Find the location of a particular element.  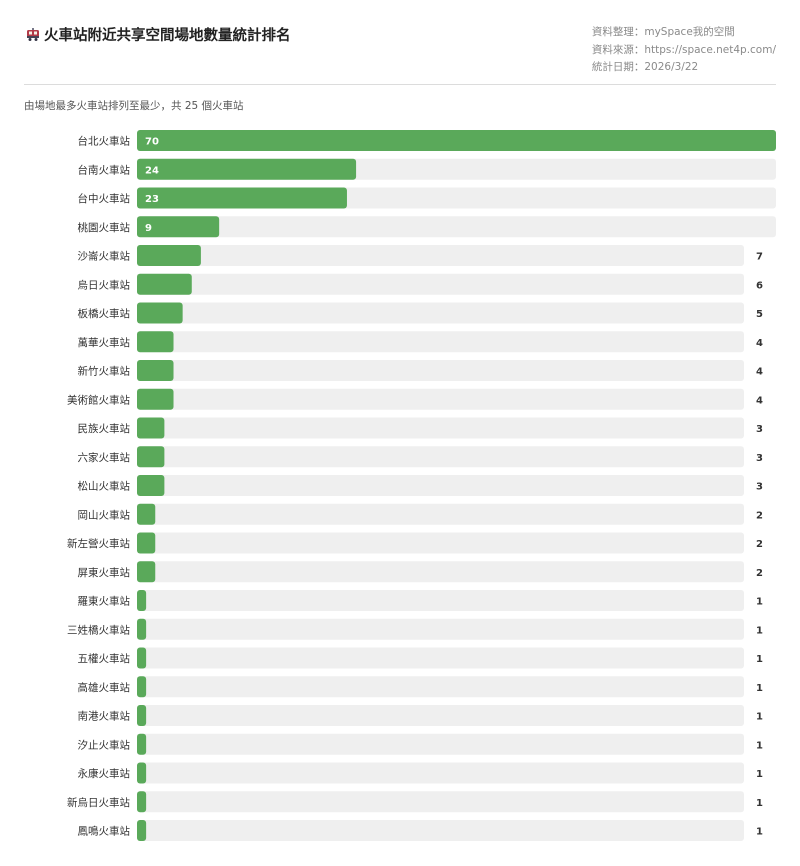

category-label: 新竹火車站 is located at coordinates (104, 371).